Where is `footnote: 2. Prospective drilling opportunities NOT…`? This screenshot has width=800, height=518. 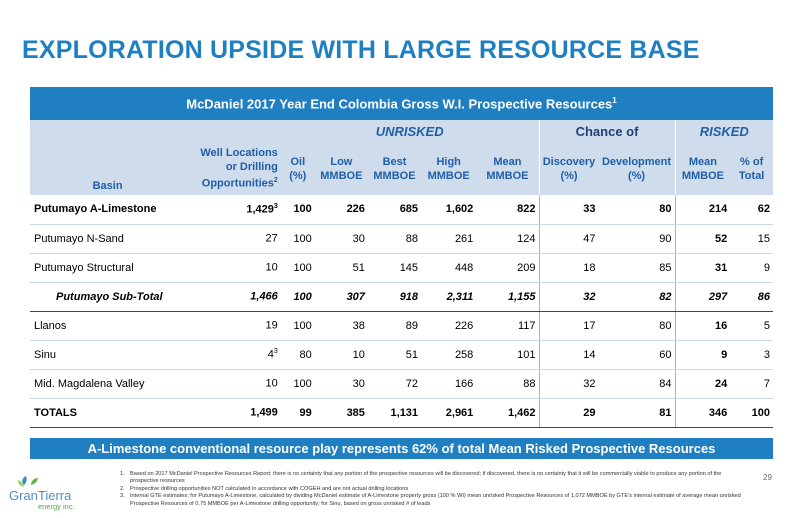
footnote: 2. Prospective drilling opportunities NOT… is located at coordinates (264, 488).